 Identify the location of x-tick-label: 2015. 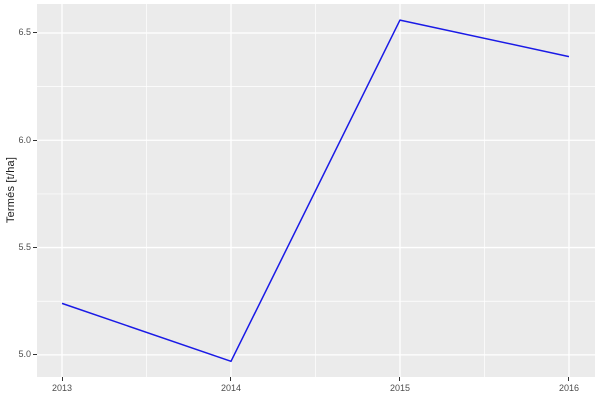
(399, 388).